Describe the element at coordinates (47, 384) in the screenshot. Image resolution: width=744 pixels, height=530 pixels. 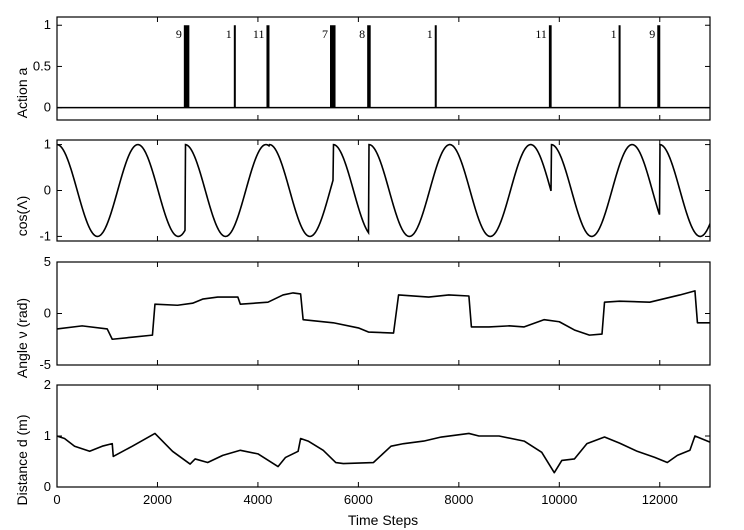
I see `y-tick-label: 2` at that location.